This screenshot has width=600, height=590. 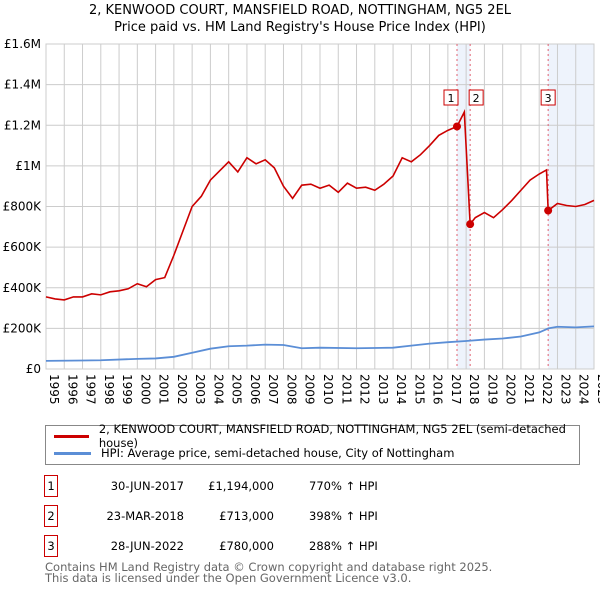 I want to click on y-tick-label: £400K, so click(x=23, y=288).